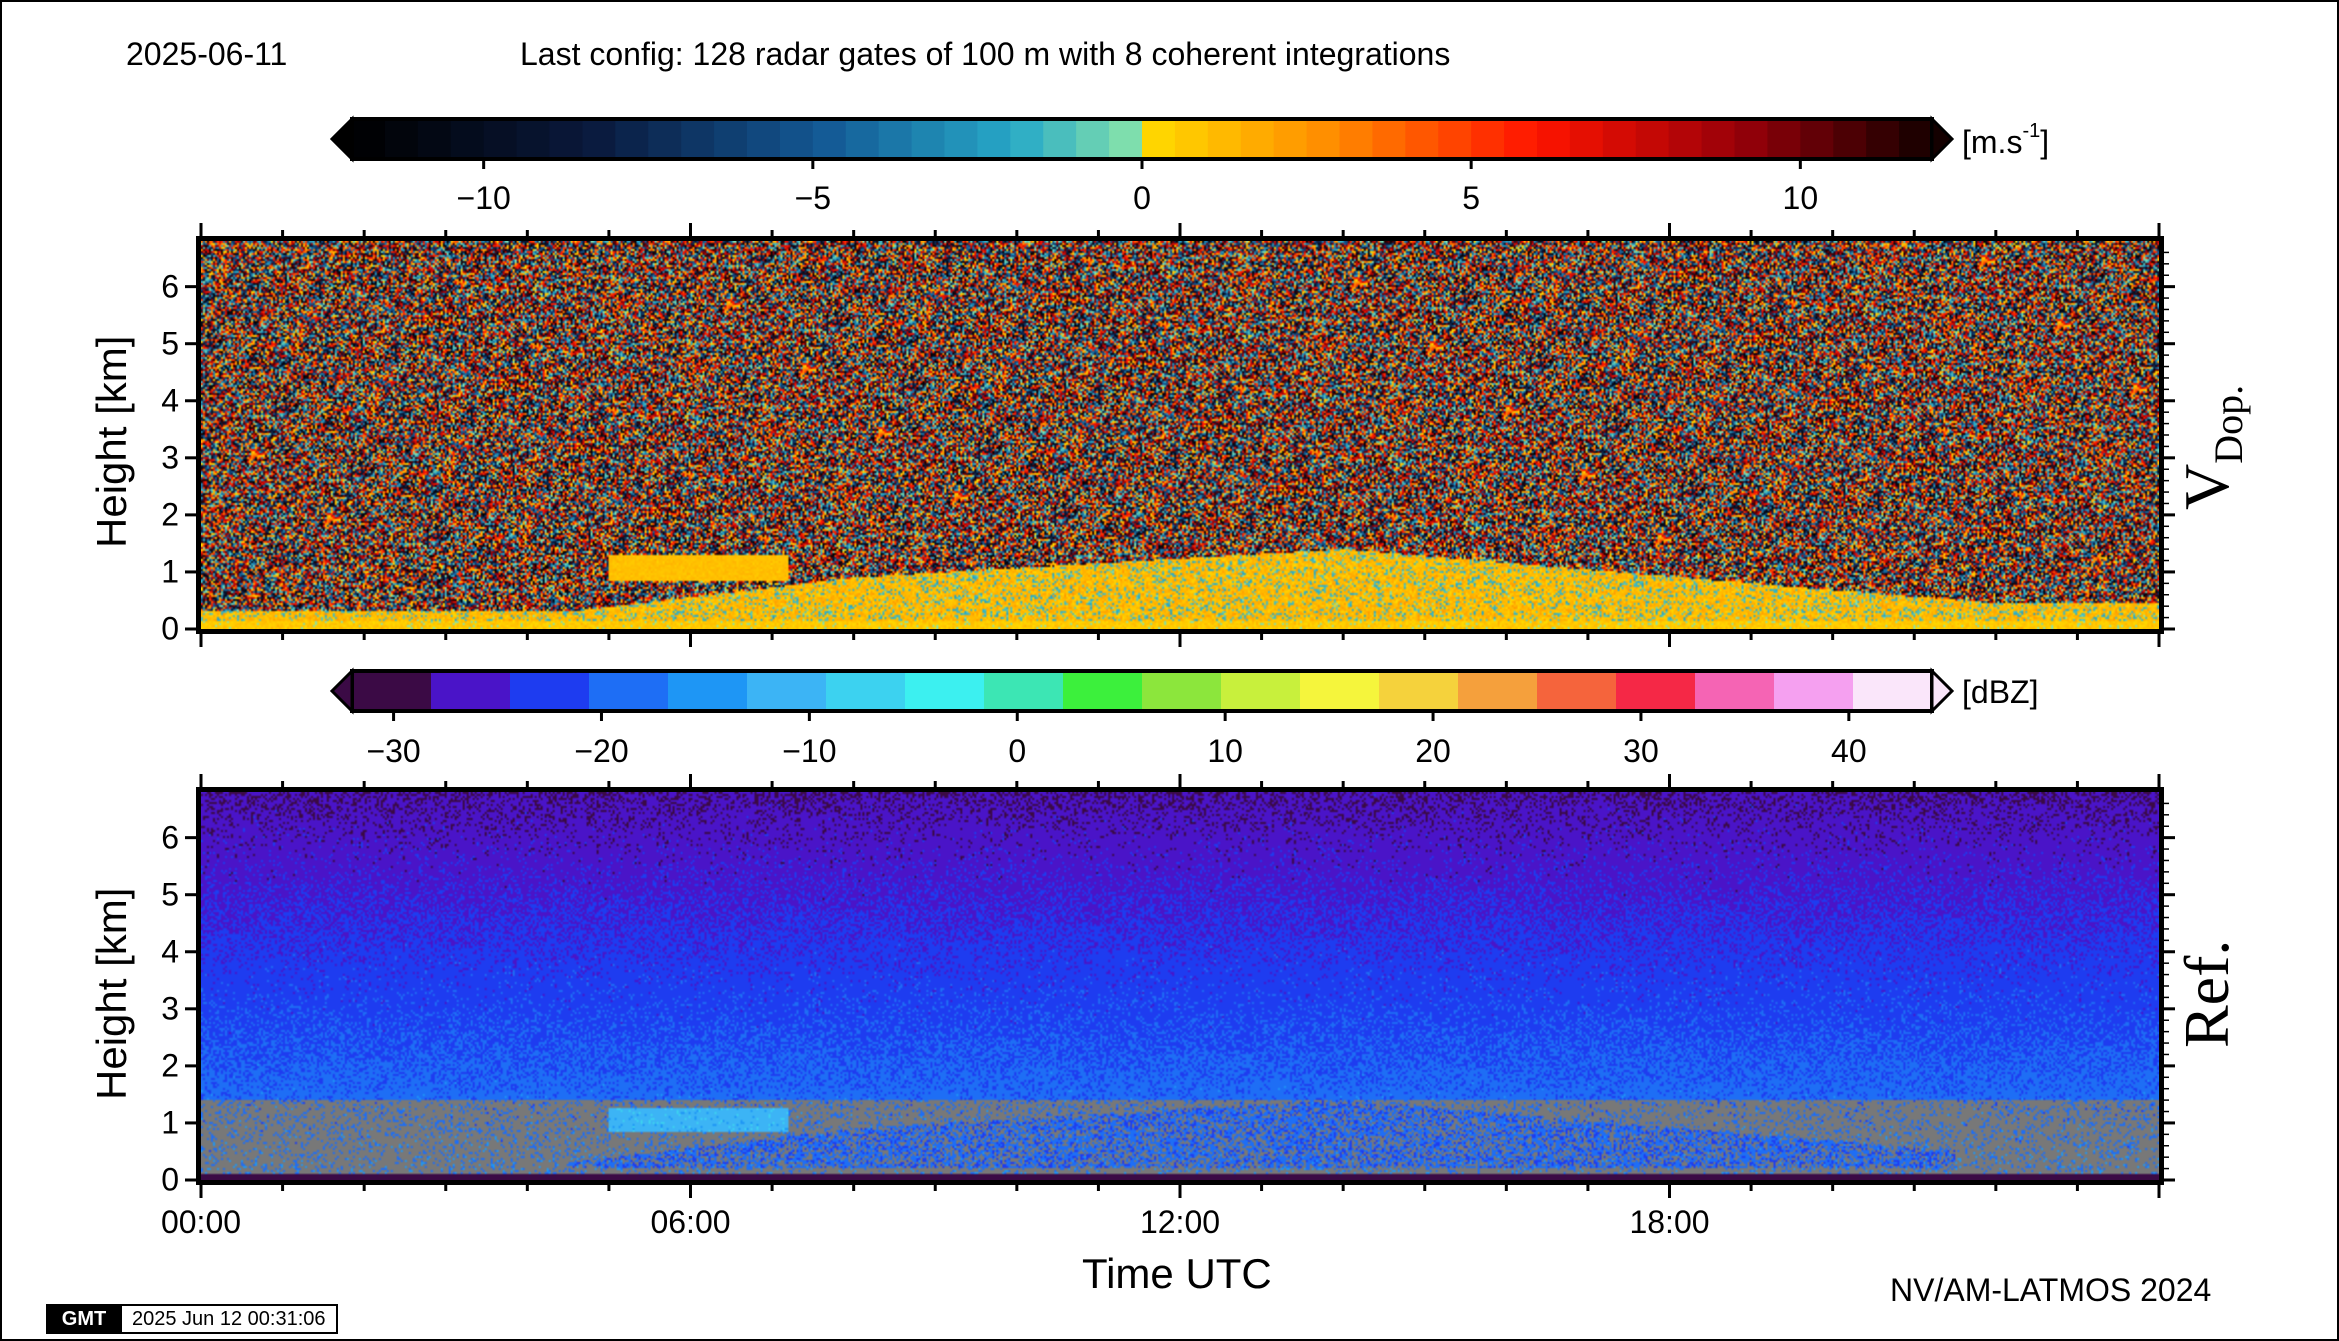 Image resolution: width=2339 pixels, height=1341 pixels. Describe the element at coordinates (170, 628) in the screenshot. I see `velocity-y-tick-label: 0` at that location.